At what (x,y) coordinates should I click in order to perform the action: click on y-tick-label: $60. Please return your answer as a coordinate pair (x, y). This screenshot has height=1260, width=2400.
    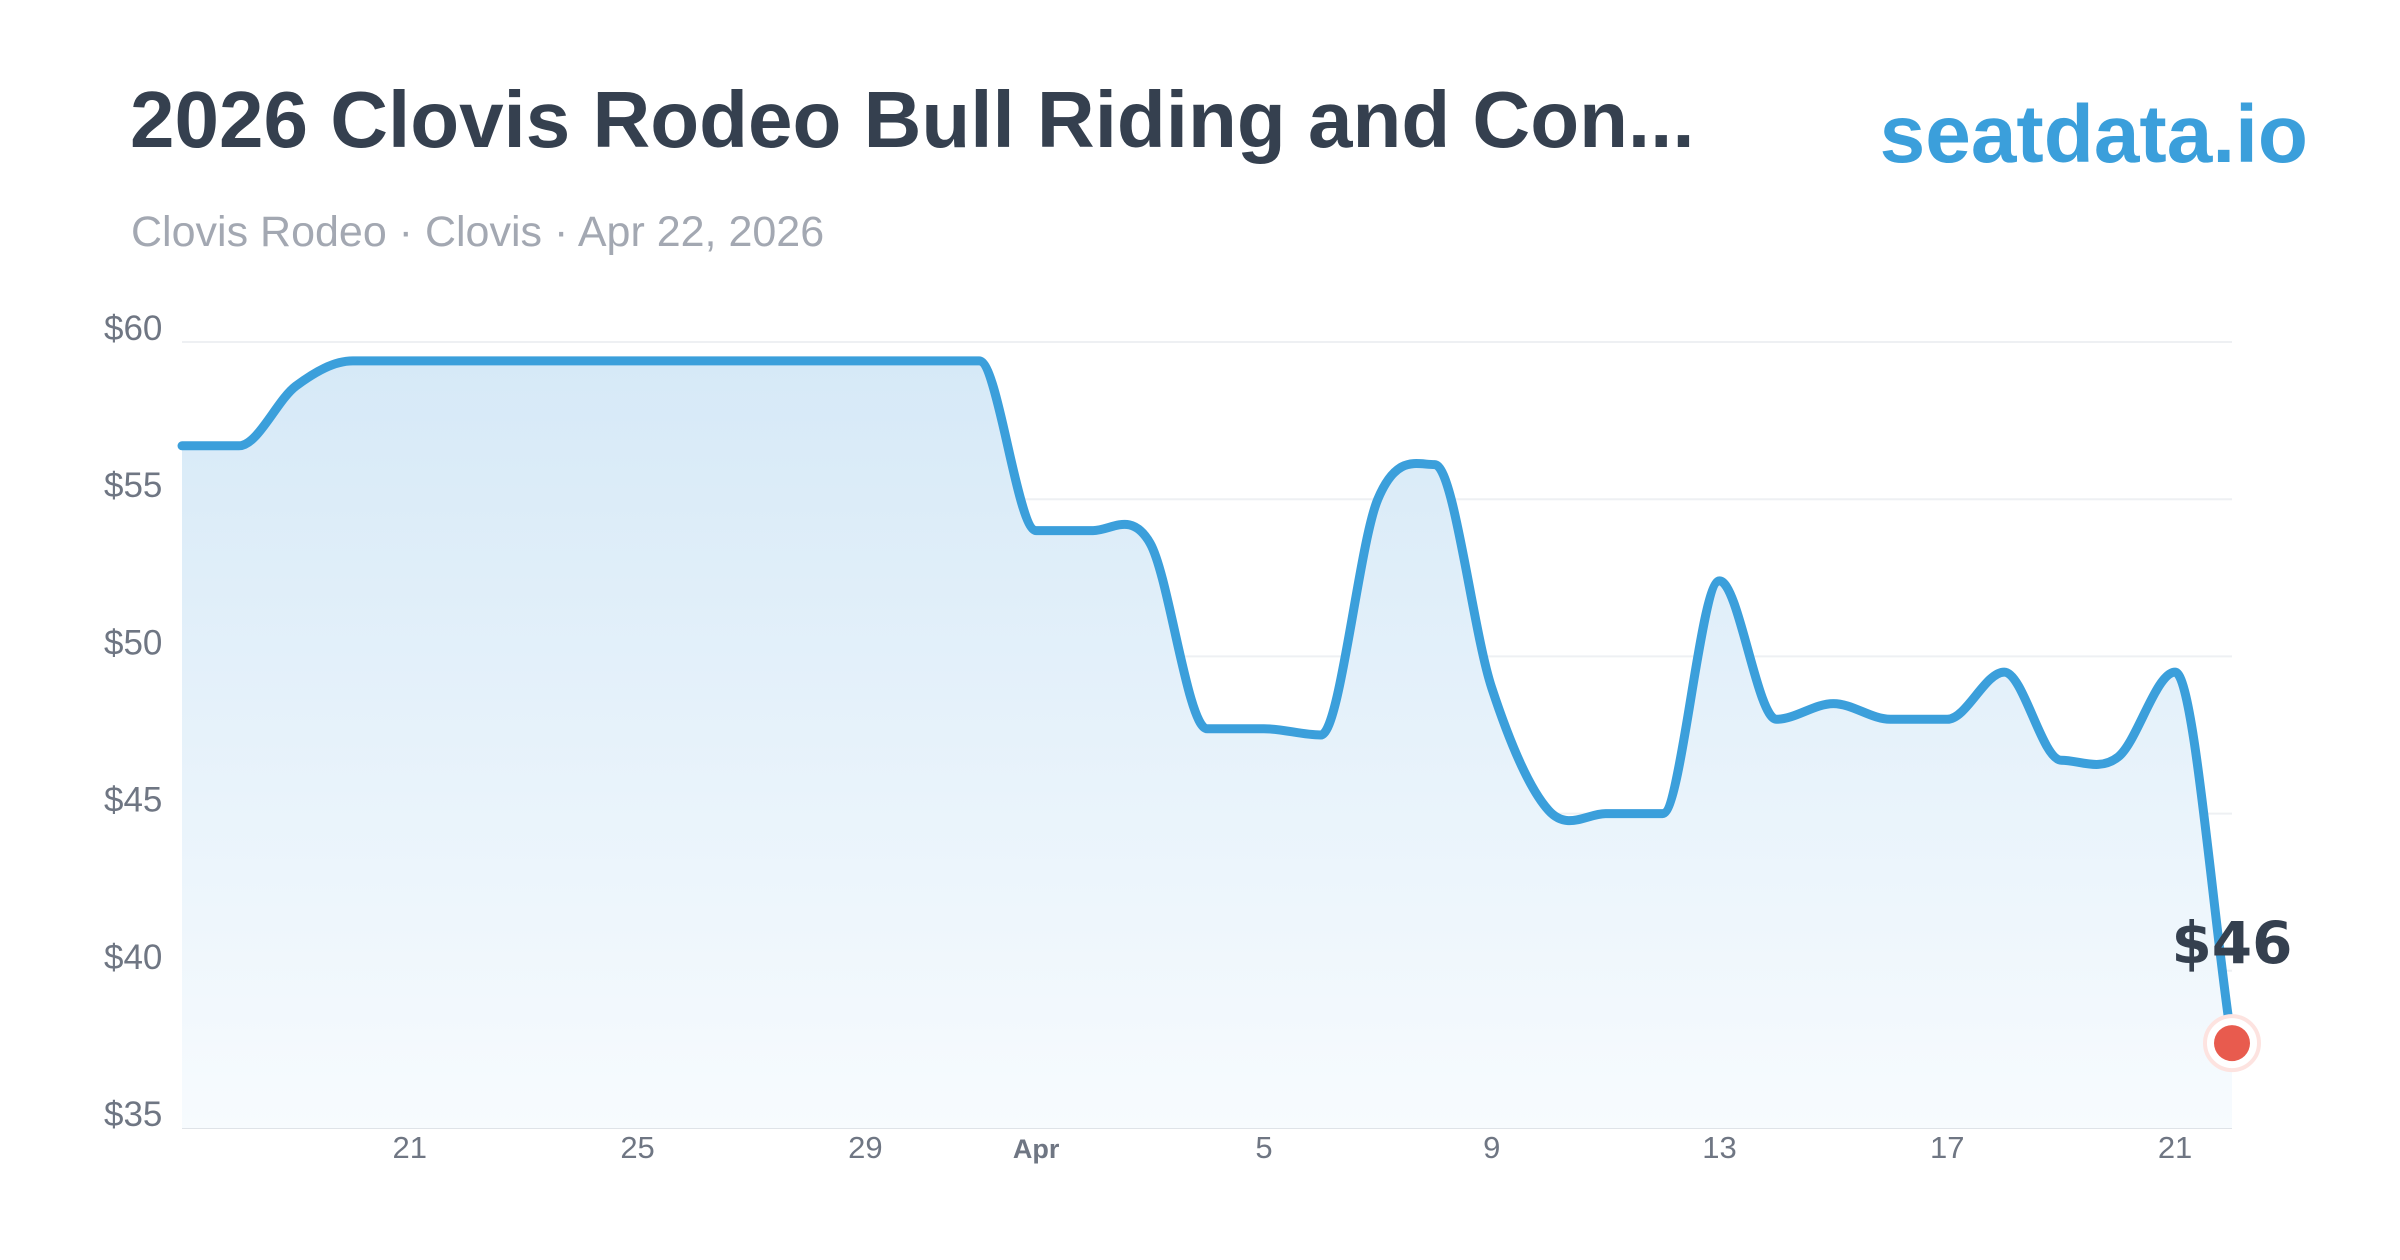
    Looking at the image, I should click on (133, 328).